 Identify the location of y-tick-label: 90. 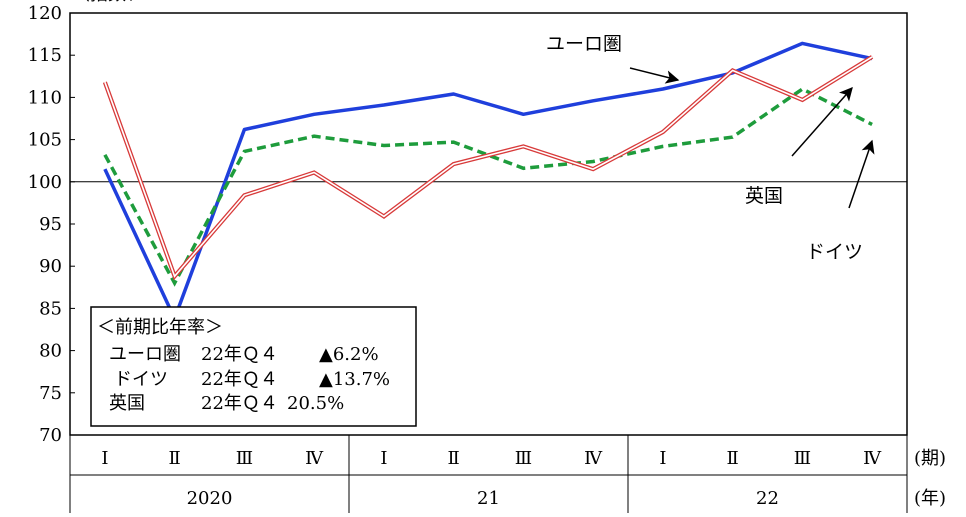
(50, 266).